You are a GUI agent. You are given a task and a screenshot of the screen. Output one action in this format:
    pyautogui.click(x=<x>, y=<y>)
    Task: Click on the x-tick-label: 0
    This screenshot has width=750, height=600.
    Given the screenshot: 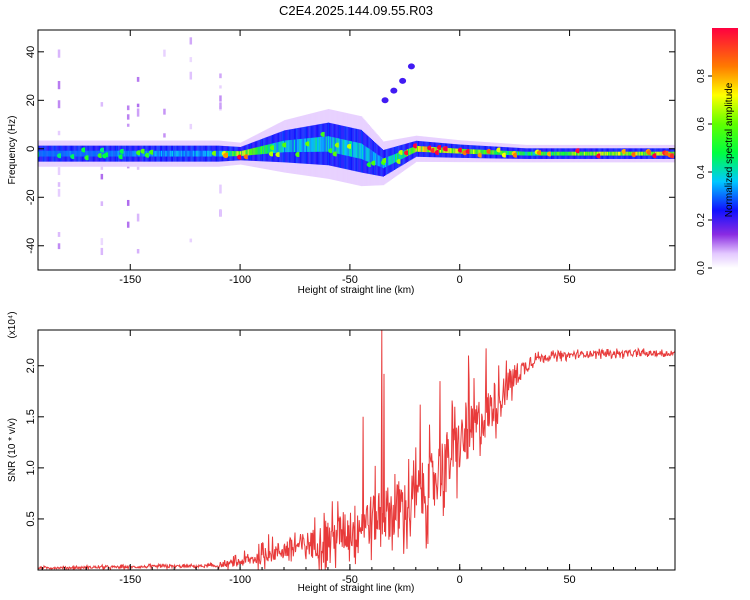 What is the action you would take?
    pyautogui.click(x=460, y=580)
    